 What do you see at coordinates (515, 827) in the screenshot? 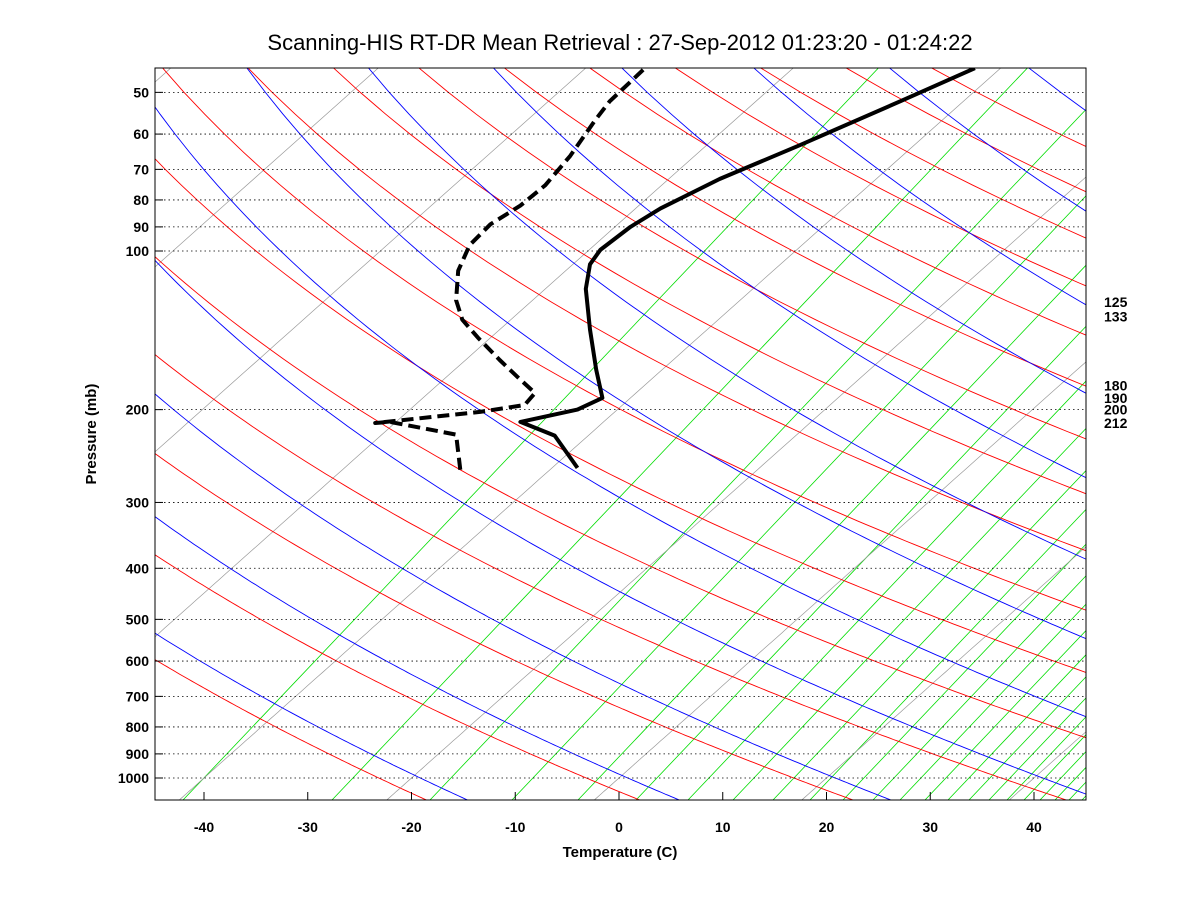
I see `x-tick-label: -10` at bounding box center [515, 827].